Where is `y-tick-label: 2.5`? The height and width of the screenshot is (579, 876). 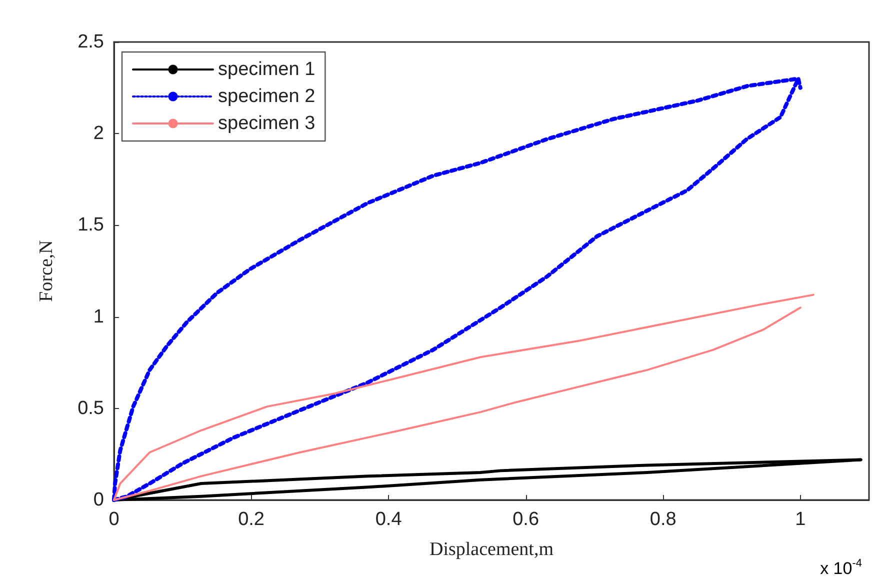 y-tick-label: 2.5 is located at coordinates (91, 42).